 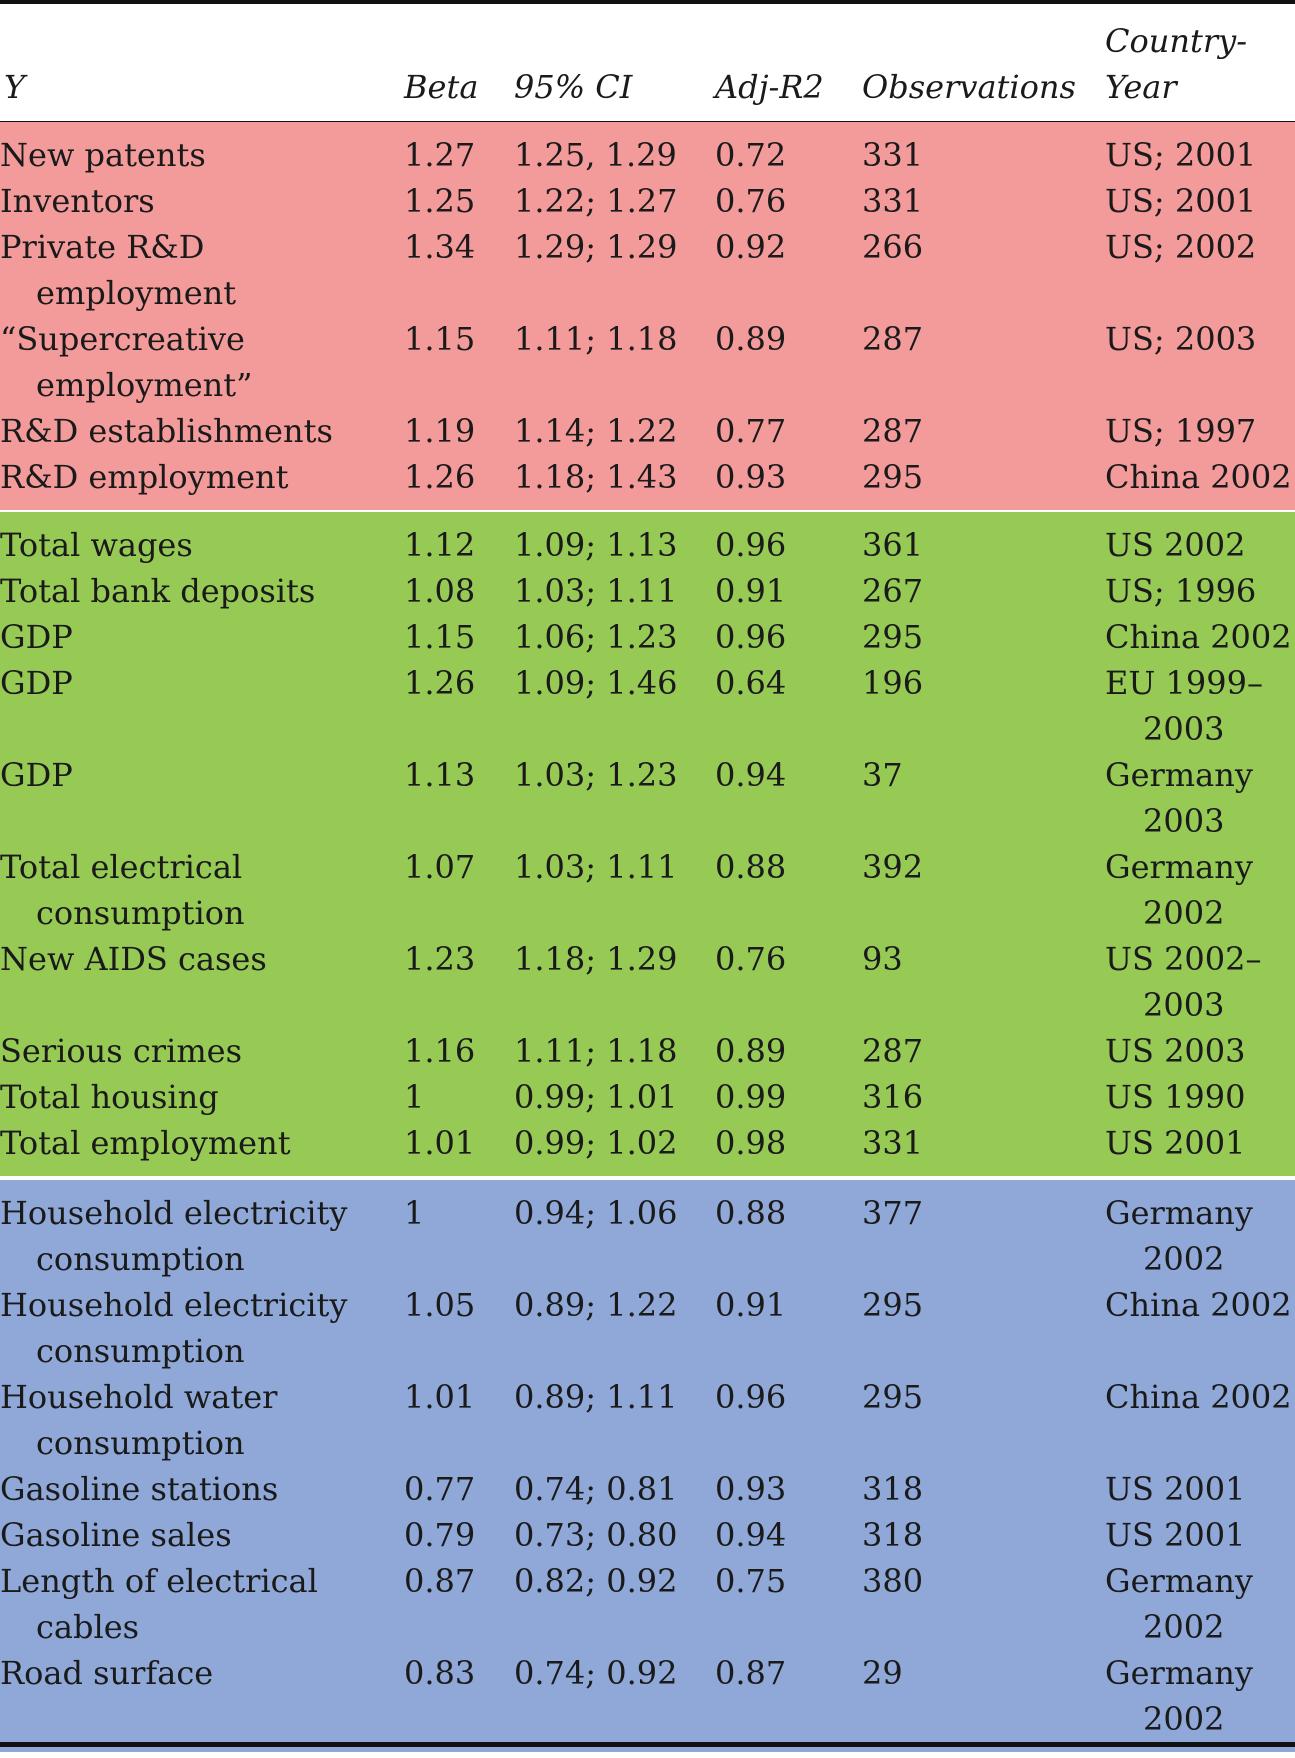 I want to click on cell-ci: 1.03; 1.23, so click(x=596, y=775).